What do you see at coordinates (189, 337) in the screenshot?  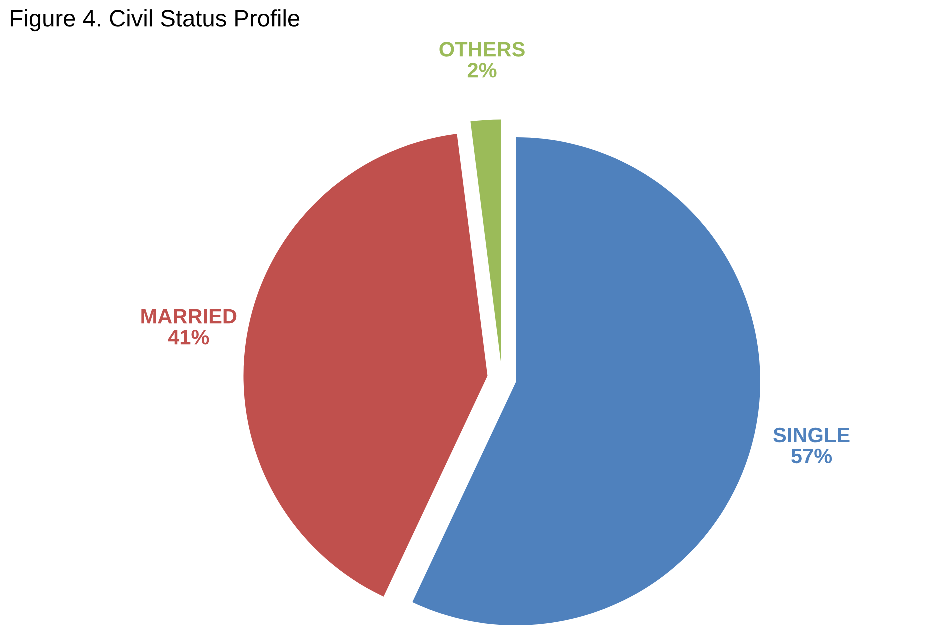 I see `data-label: 41%` at bounding box center [189, 337].